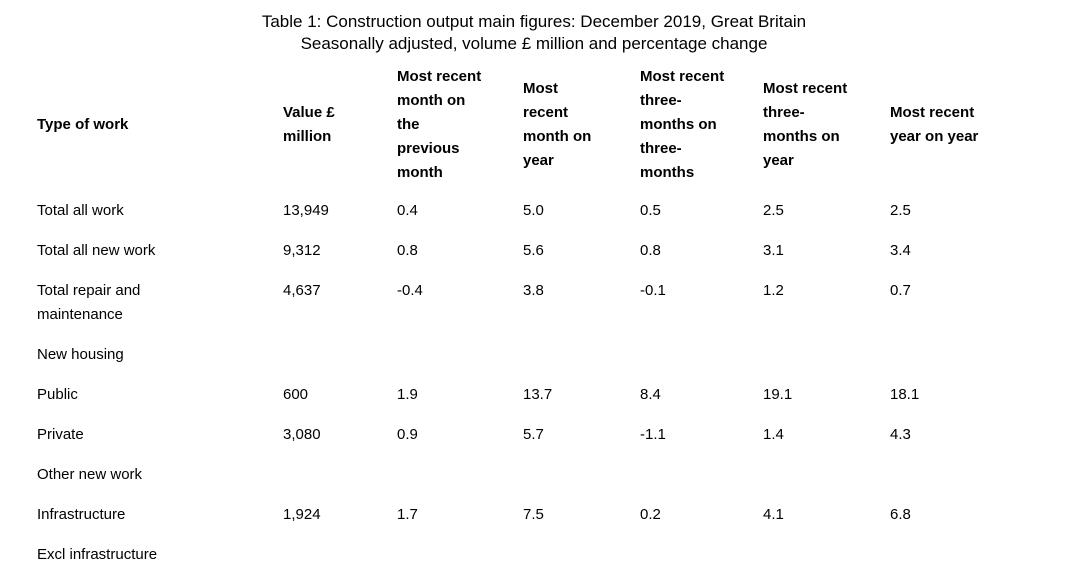 This screenshot has height=583, width=1068. What do you see at coordinates (60, 434) in the screenshot?
I see `row-label: Private` at bounding box center [60, 434].